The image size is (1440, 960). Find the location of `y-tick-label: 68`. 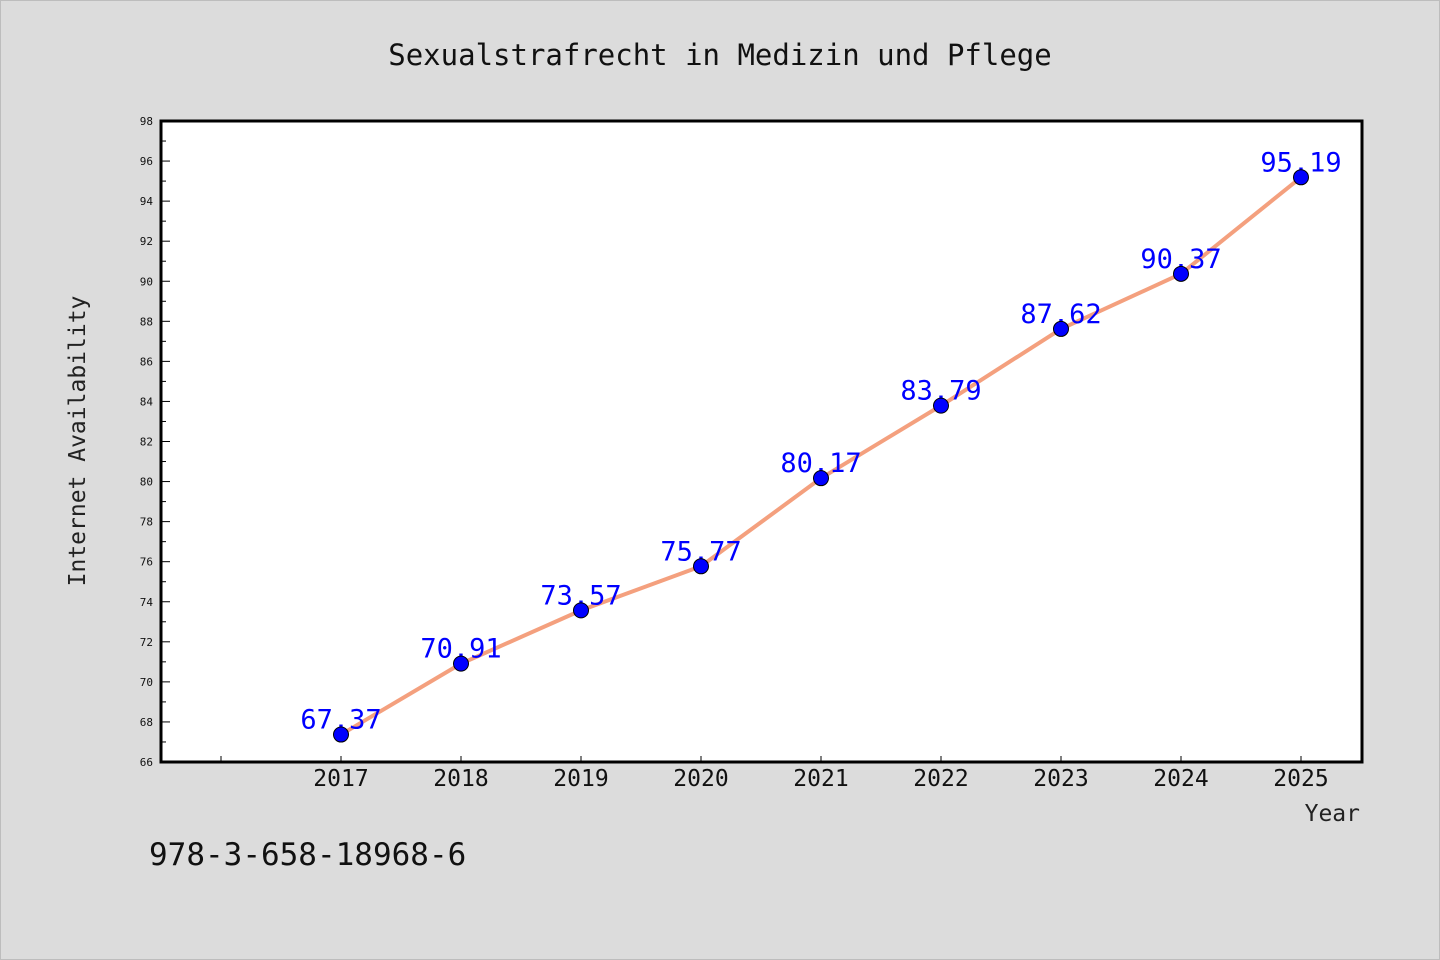

y-tick-label: 68 is located at coordinates (146, 722).